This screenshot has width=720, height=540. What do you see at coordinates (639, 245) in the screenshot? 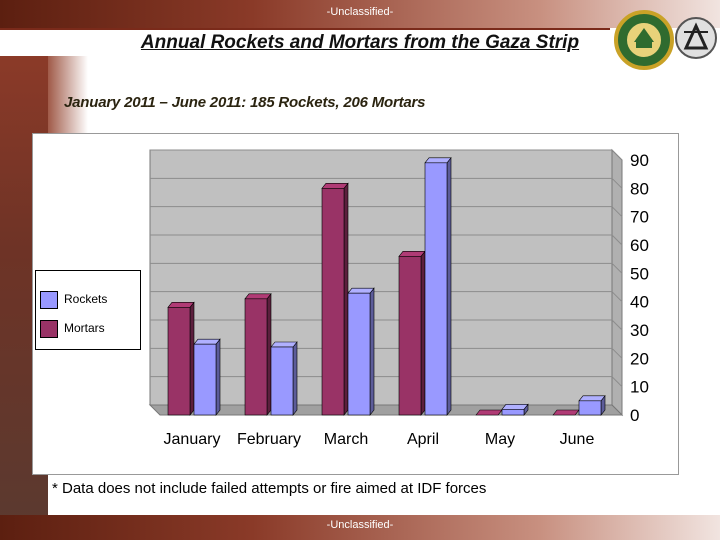
I see `y-tick-label: 60` at bounding box center [639, 245].